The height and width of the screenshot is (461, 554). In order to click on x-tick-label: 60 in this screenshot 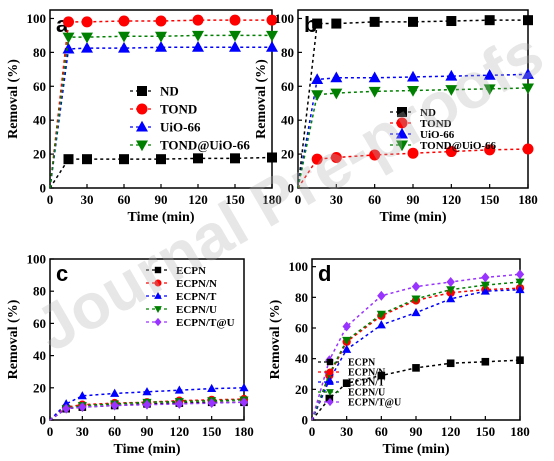, I will do `click(114, 431)`.